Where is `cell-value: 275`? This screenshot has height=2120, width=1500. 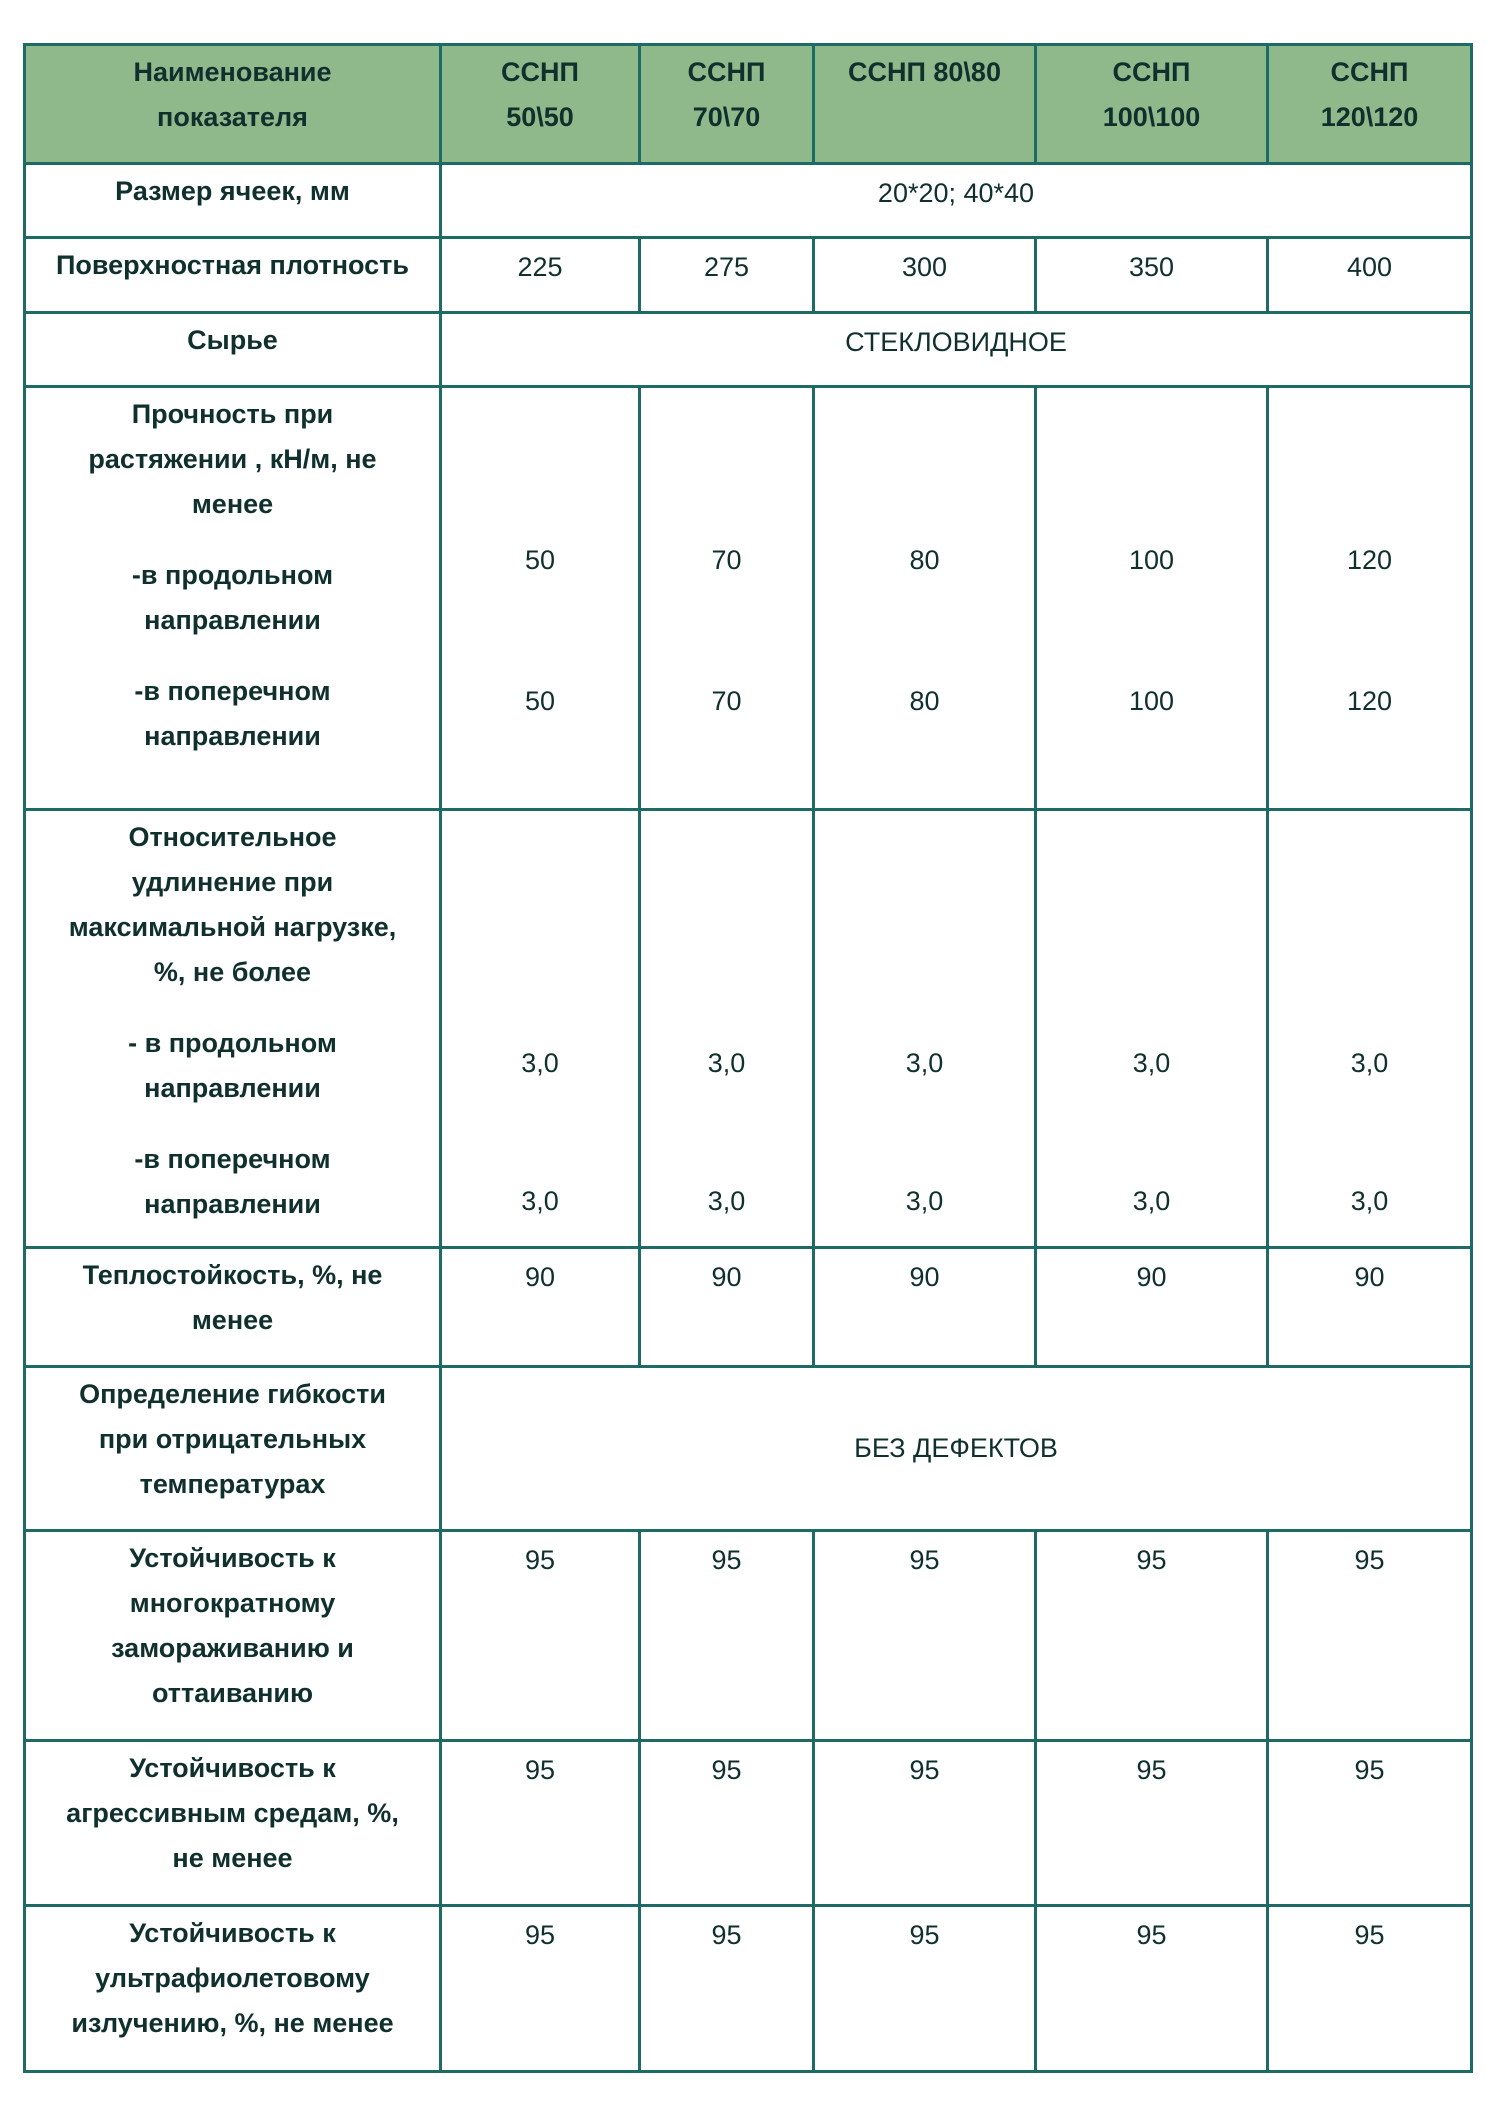 cell-value: 275 is located at coordinates (726, 275).